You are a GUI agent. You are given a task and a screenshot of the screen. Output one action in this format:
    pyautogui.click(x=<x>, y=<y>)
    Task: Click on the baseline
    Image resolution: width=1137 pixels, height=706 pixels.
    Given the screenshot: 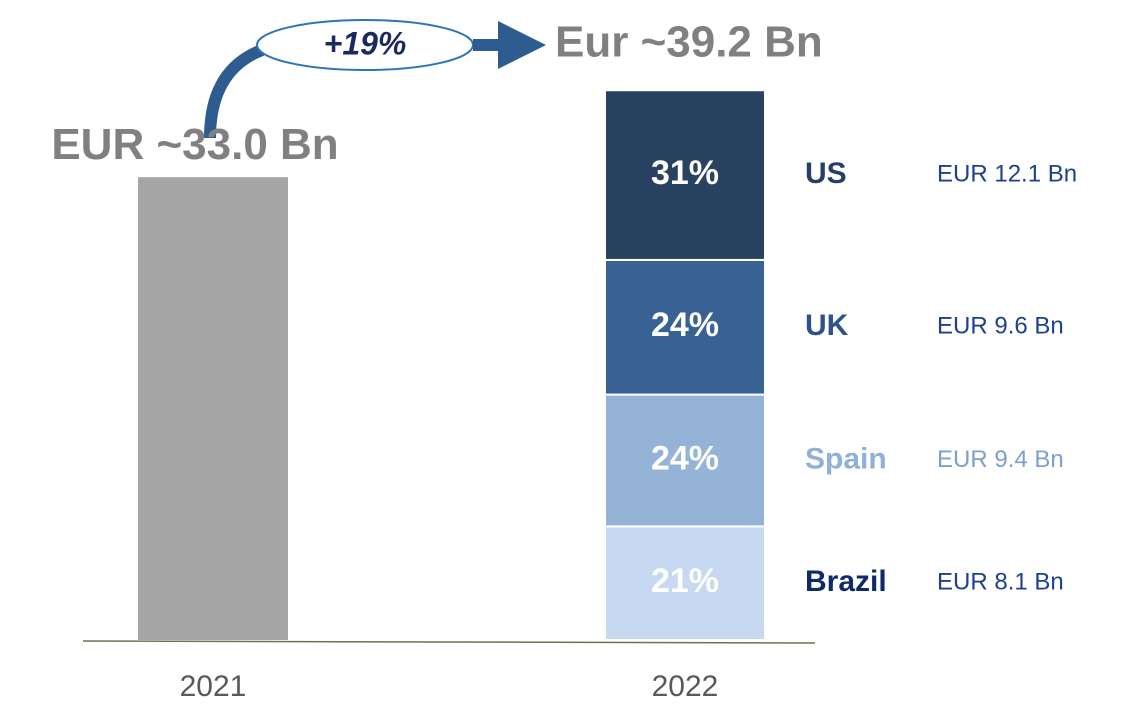 What is the action you would take?
    pyautogui.click(x=449, y=642)
    